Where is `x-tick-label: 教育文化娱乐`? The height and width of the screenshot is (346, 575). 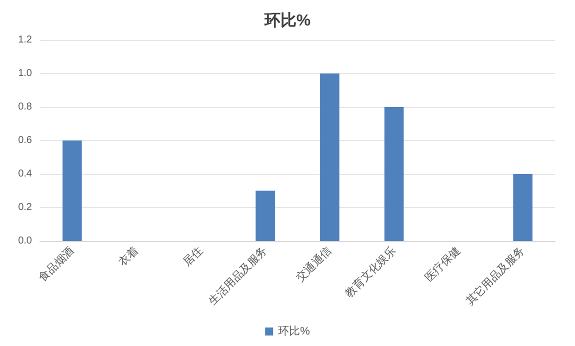
x-tick-label: 教育文化娱乐 is located at coordinates (370, 272).